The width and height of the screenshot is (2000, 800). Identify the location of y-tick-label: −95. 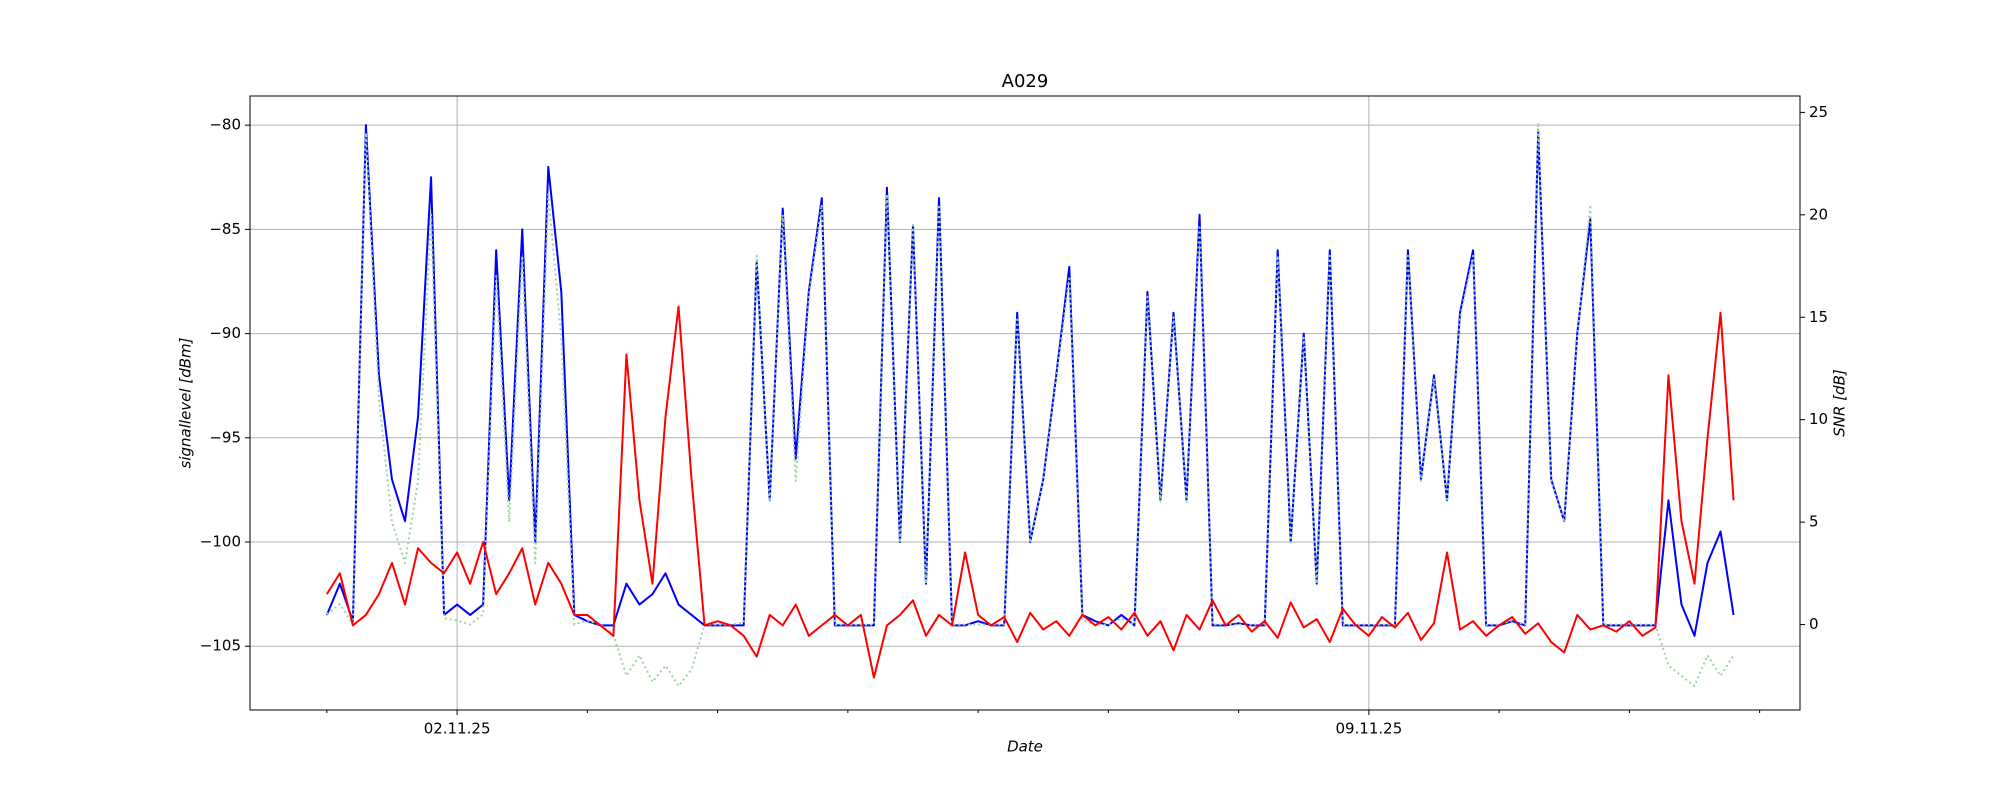
(225, 437).